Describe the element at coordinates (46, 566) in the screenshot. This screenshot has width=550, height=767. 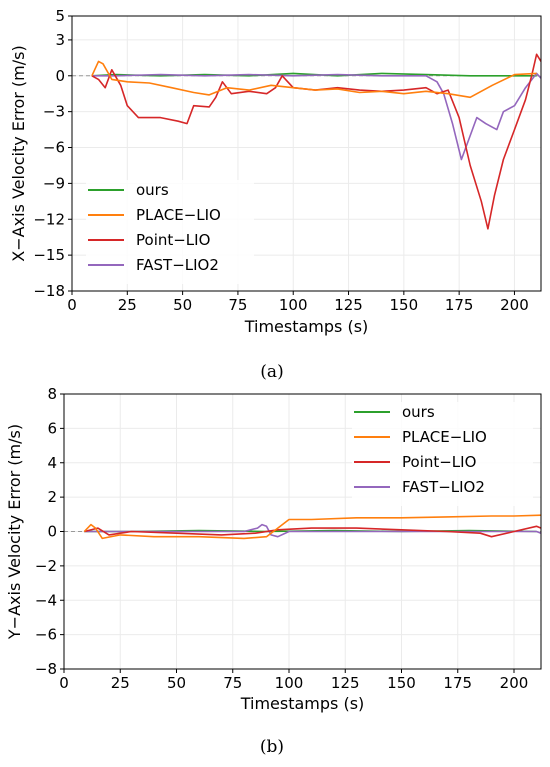
I see `y-tick-label: −2` at that location.